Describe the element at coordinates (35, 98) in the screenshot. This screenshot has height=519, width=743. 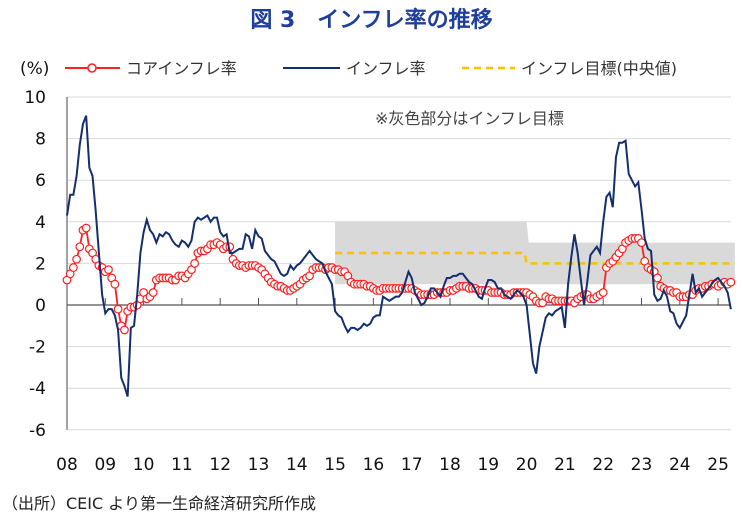
I see `y-tick-label: 10` at that location.